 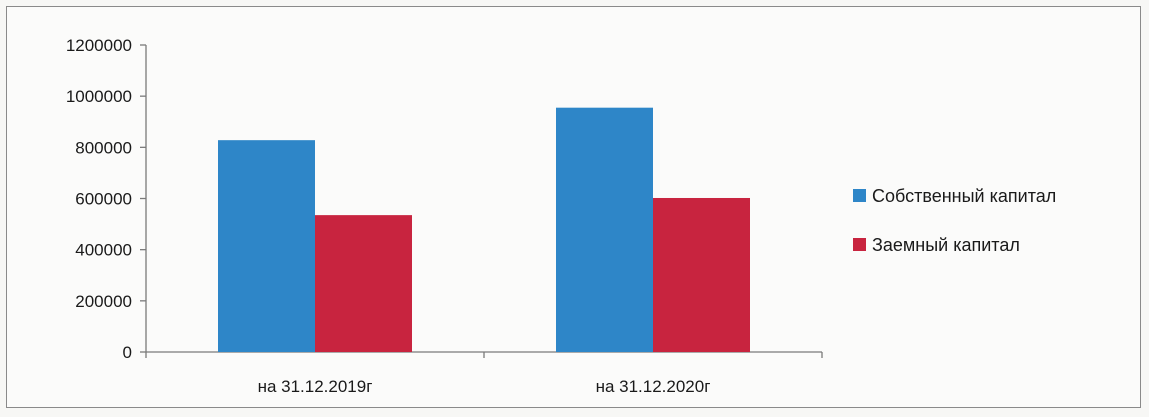 I want to click on y-tick-label: 800000, so click(x=103, y=147).